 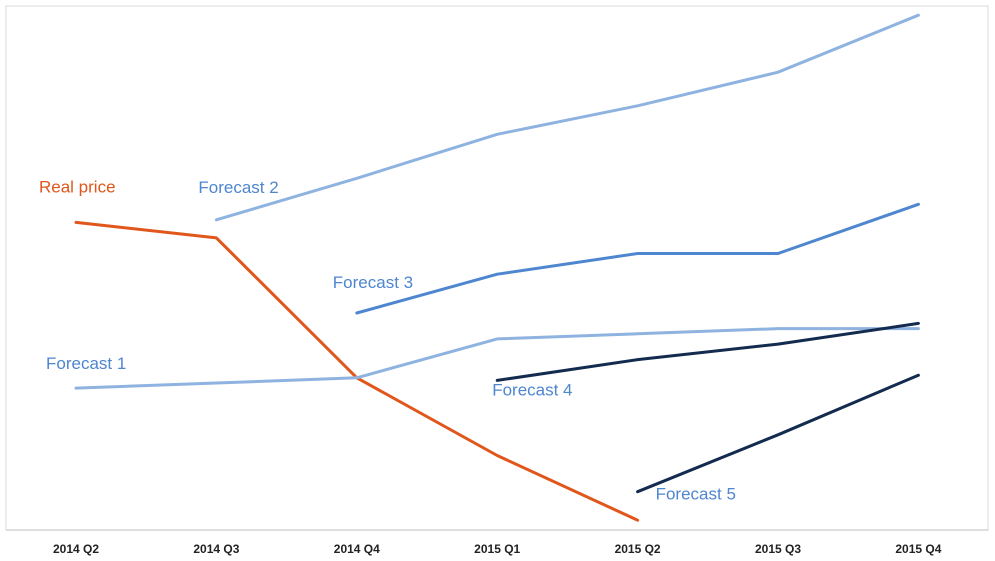 I want to click on series-label-real-price: Real price, so click(x=77, y=186).